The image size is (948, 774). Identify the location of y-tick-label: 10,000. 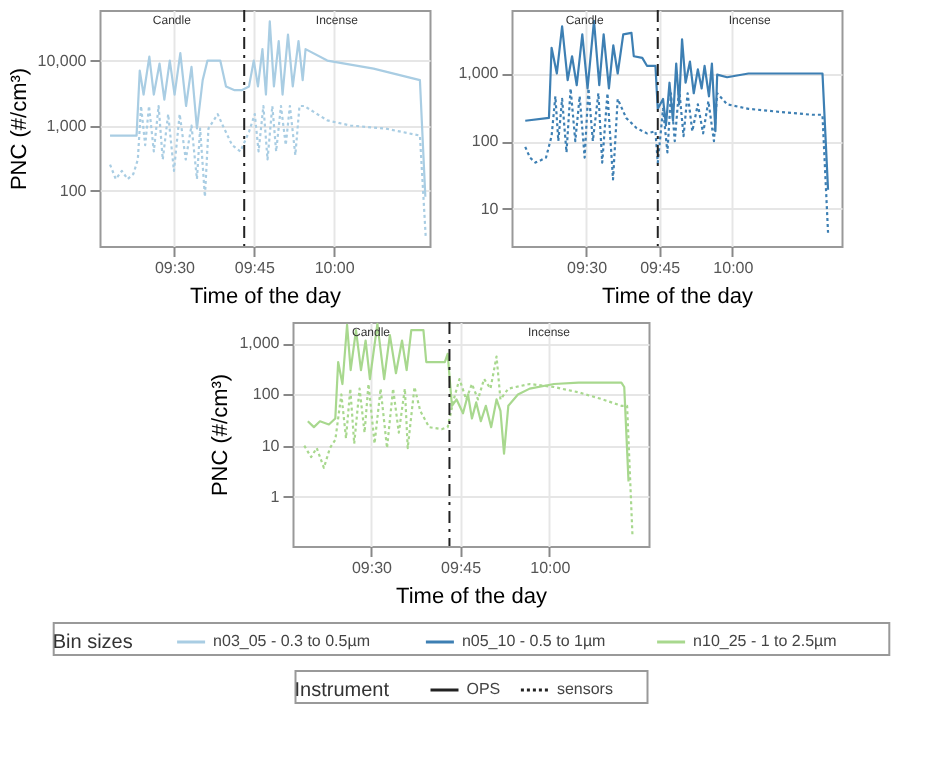
(62, 60).